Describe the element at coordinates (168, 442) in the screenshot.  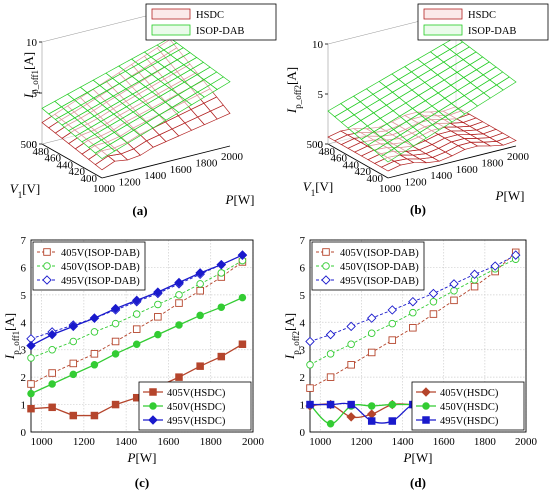
I see `x-tick-label: 1600` at that location.